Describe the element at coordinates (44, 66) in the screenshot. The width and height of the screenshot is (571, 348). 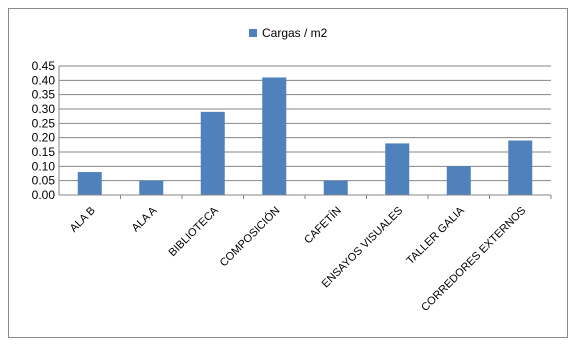
I see `y-tick-label: 0.45` at that location.